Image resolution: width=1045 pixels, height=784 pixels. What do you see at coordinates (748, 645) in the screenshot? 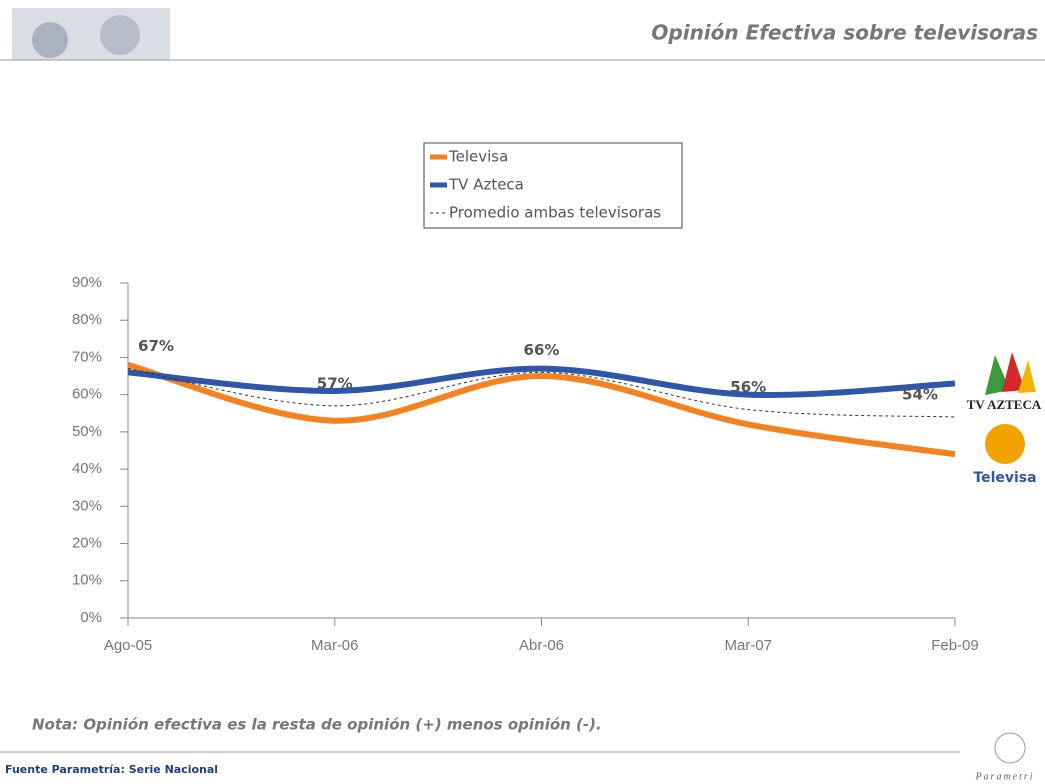
I see `x-tick-label: Mar-07` at bounding box center [748, 645].